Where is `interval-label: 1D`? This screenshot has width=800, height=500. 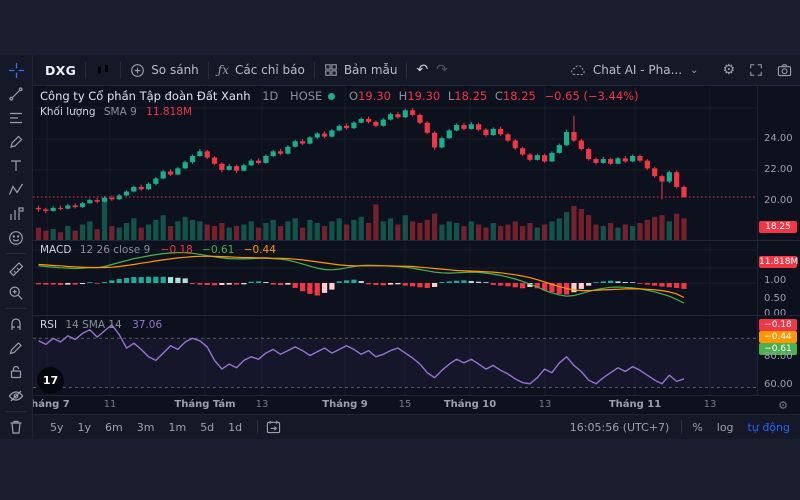 interval-label: 1D is located at coordinates (270, 96).